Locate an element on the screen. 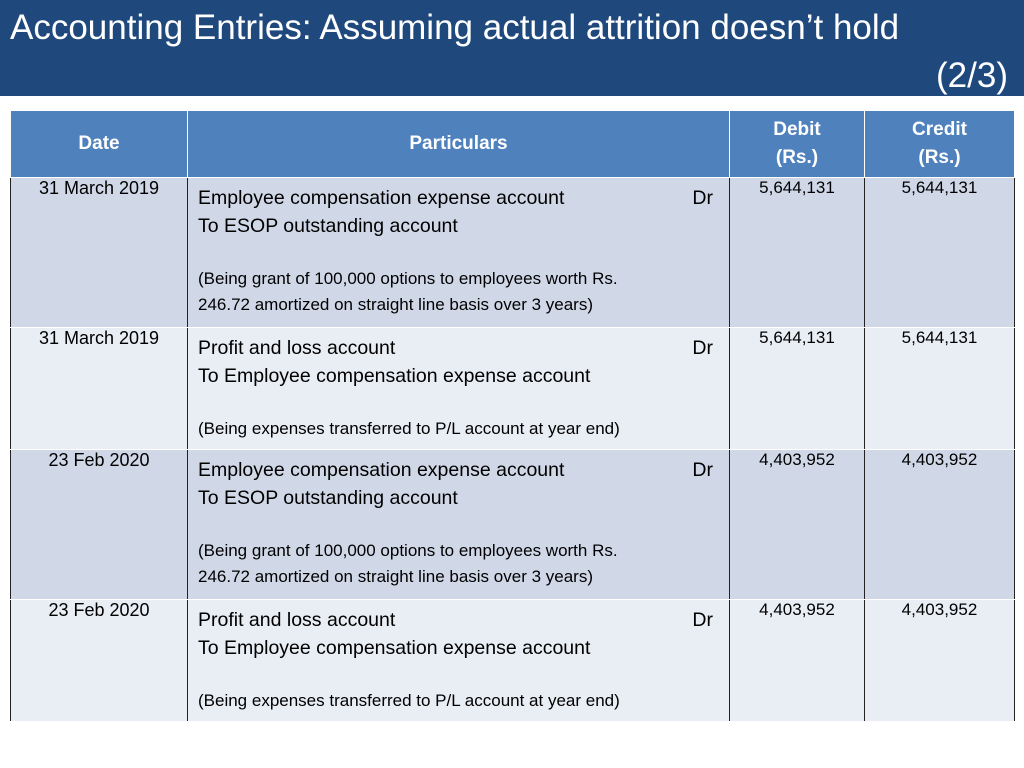 The image size is (1024, 768). header-credit-label: Credit is located at coordinates (939, 129).